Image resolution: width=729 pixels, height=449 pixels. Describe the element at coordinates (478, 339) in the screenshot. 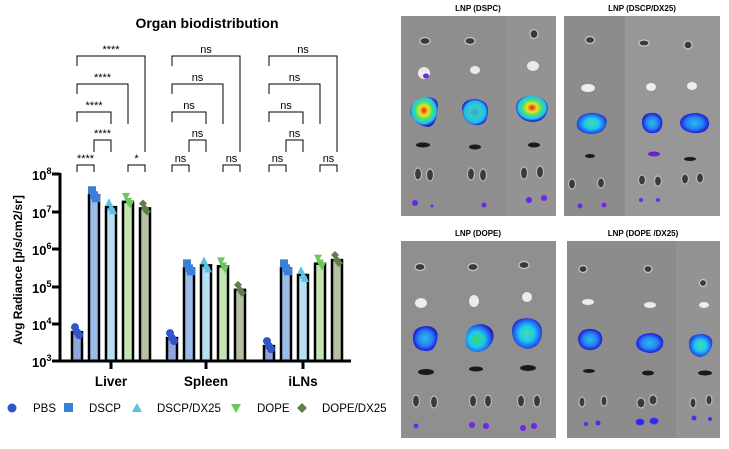

I see `ivis-image-dope` at that location.